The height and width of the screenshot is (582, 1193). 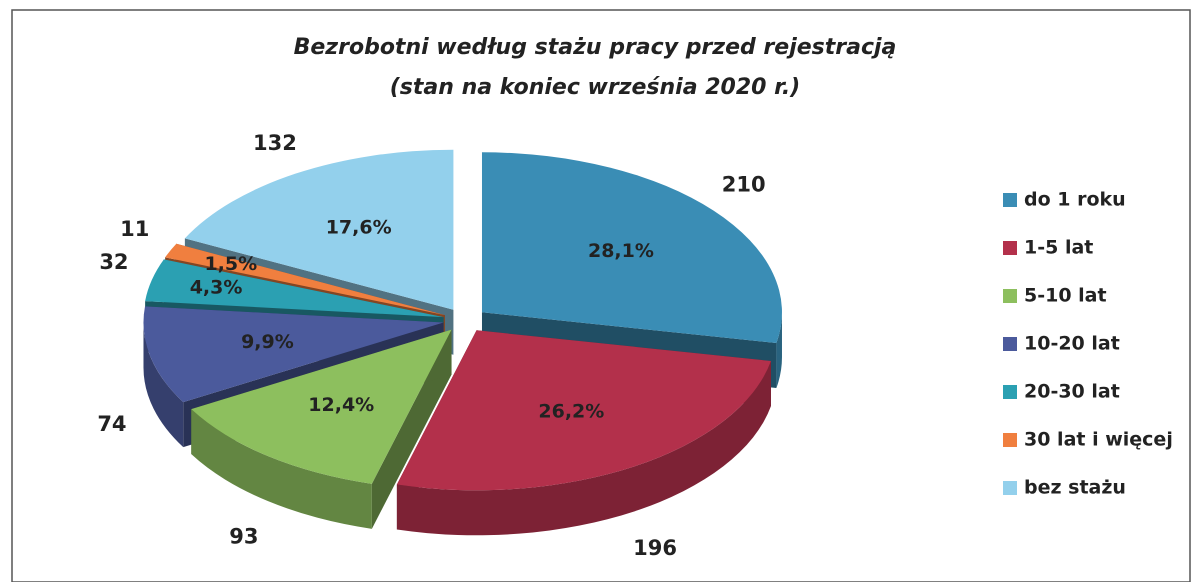 I want to click on legend-label: 30 lat i więcej, so click(x=1098, y=440).